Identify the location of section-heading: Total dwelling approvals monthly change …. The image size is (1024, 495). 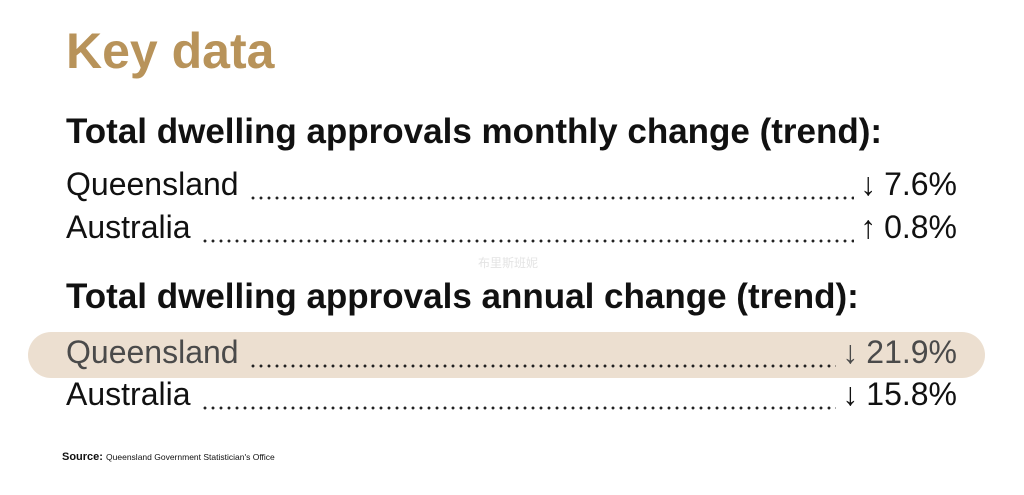
(474, 131).